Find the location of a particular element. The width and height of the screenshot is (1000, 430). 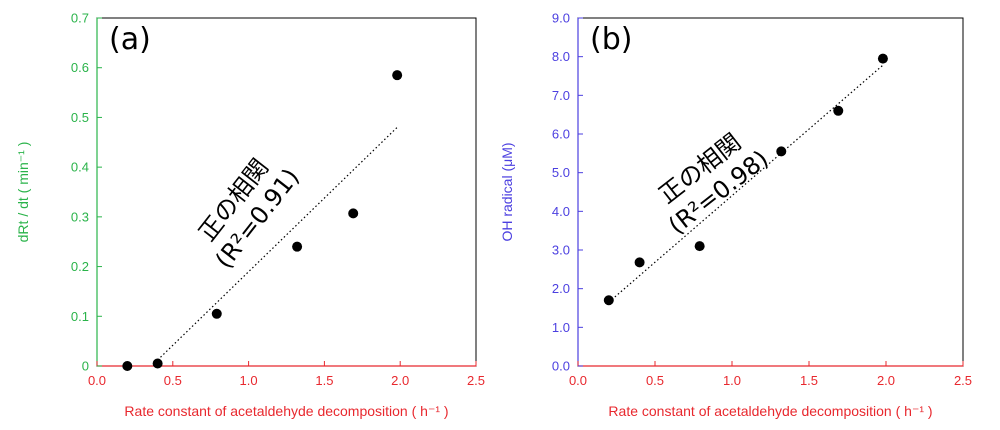

y-tick-label: 0.5 is located at coordinates (80, 117).